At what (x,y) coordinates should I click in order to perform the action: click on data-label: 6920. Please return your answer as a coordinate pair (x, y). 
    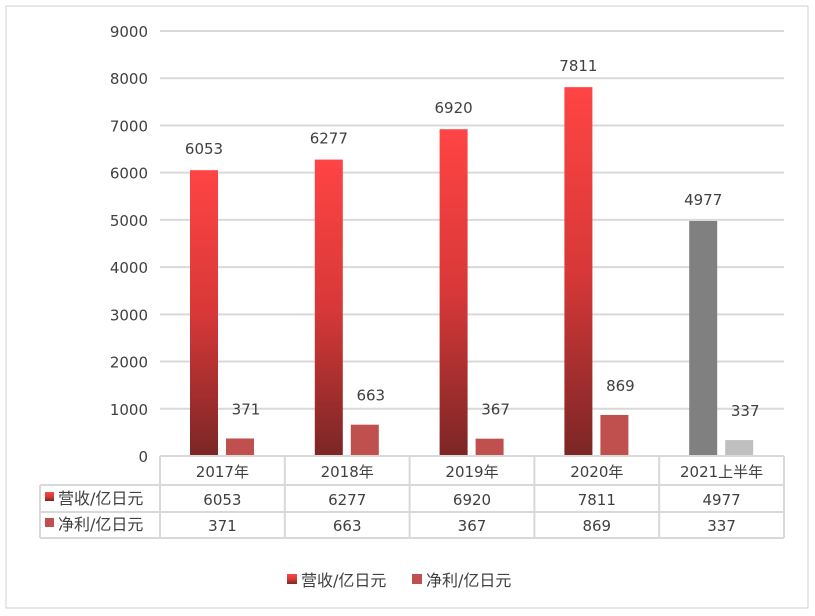
    Looking at the image, I should click on (454, 108).